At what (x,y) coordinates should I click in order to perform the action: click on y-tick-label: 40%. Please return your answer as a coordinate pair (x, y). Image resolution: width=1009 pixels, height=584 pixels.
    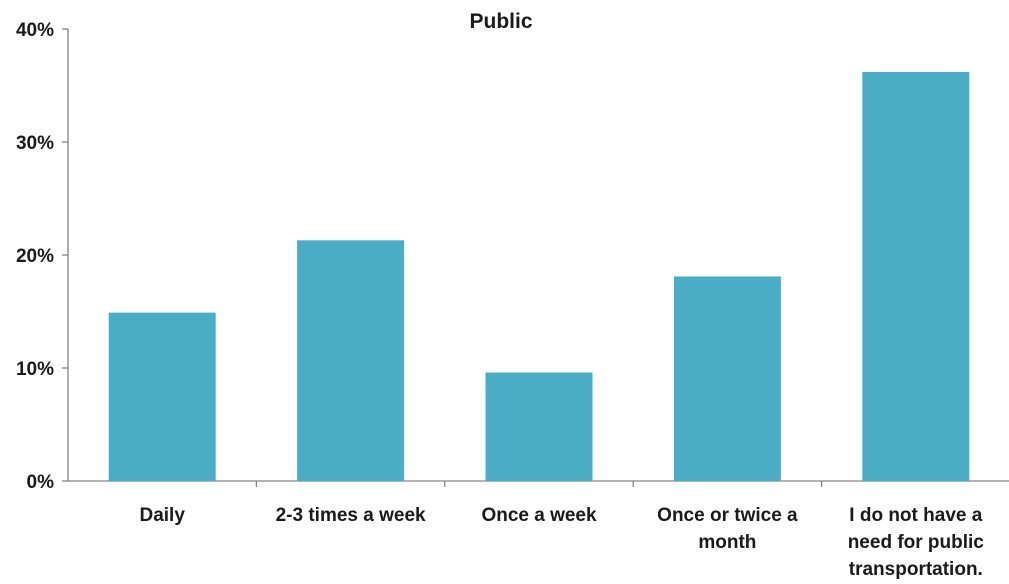
    Looking at the image, I should click on (35, 30).